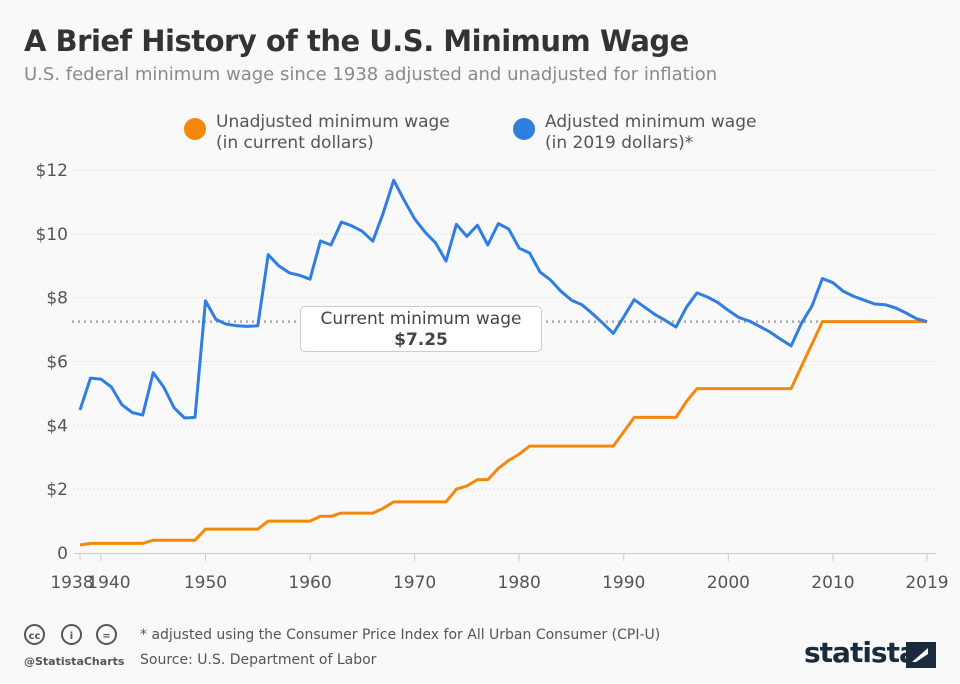  What do you see at coordinates (356, 41) in the screenshot?
I see `page-title: A Brief History of the U.S. Minimum Wage` at bounding box center [356, 41].